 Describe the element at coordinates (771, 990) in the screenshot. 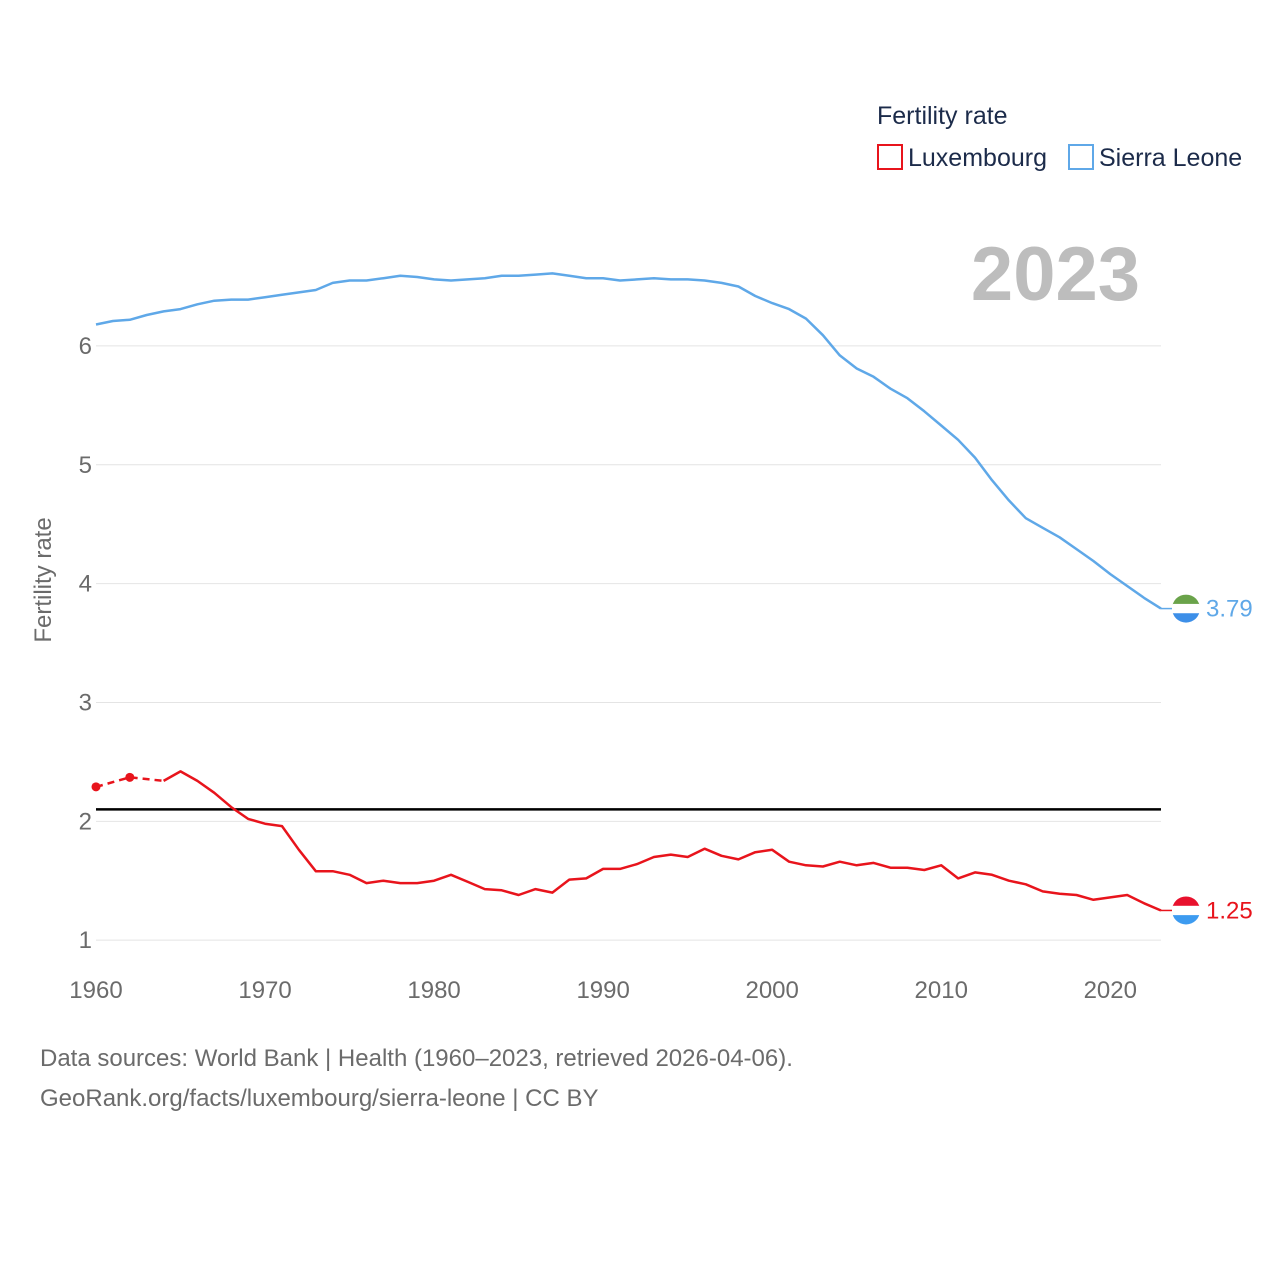

I see `x-tick-label-2000: 2000` at that location.